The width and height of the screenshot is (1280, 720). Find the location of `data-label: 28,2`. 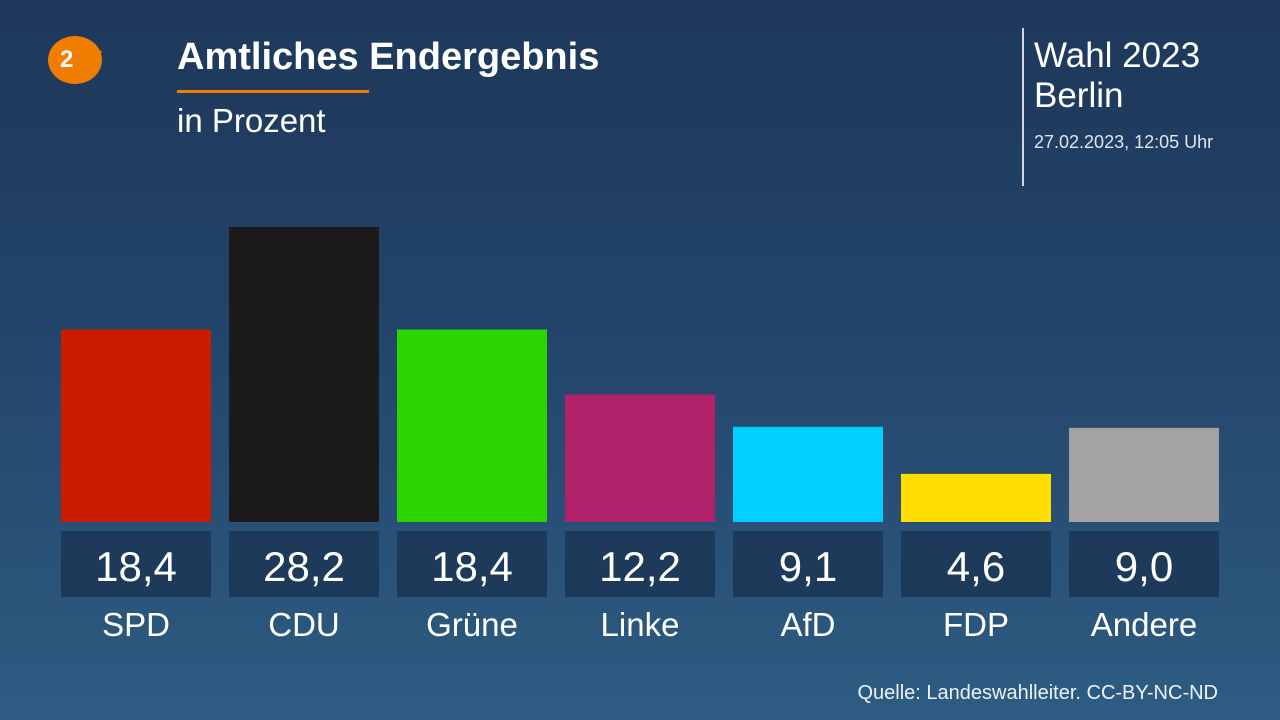

data-label: 28,2 is located at coordinates (304, 566).